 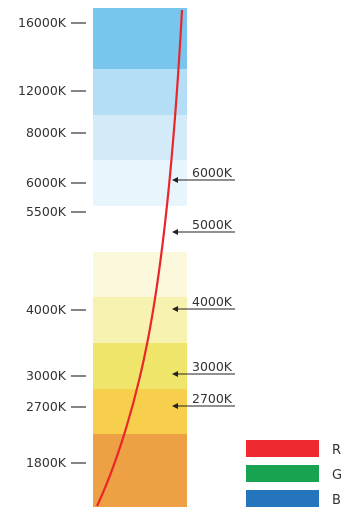 I want to click on legend-swatch-r, so click(x=282, y=448).